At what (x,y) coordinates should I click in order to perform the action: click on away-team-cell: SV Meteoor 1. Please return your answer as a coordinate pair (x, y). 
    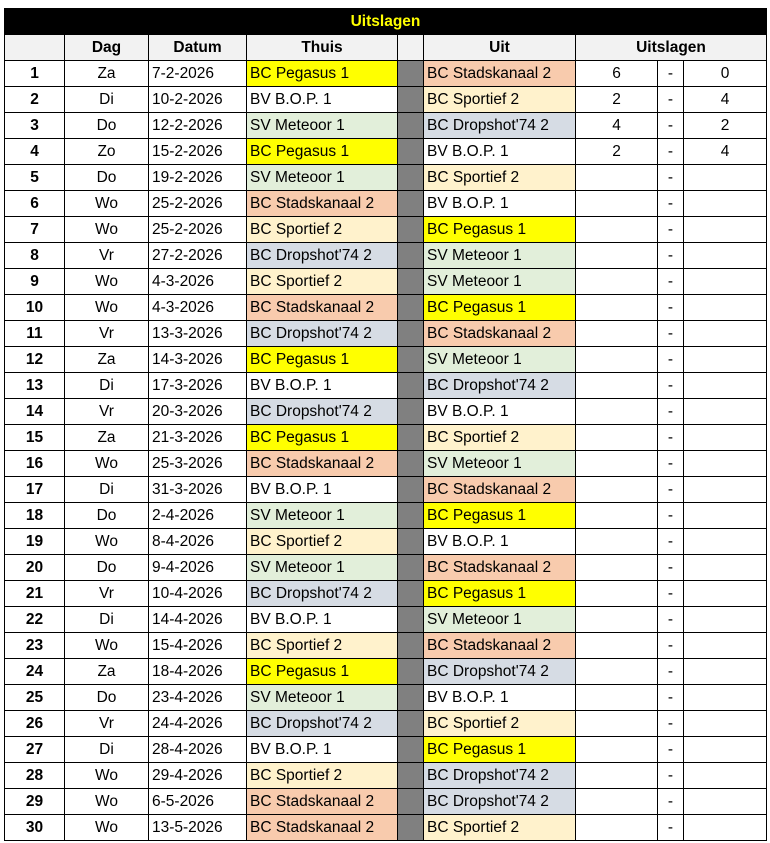
    Looking at the image, I should click on (499, 619).